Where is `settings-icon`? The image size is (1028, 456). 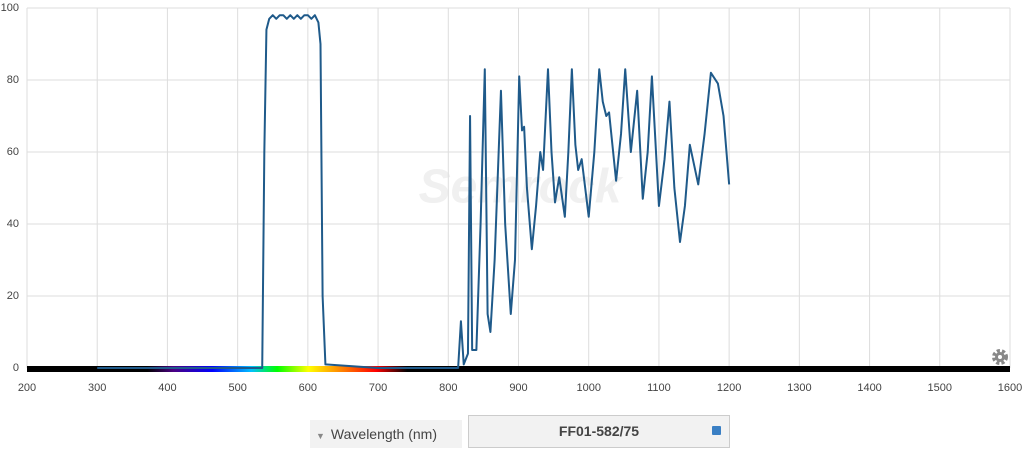
settings-icon is located at coordinates (1000, 357).